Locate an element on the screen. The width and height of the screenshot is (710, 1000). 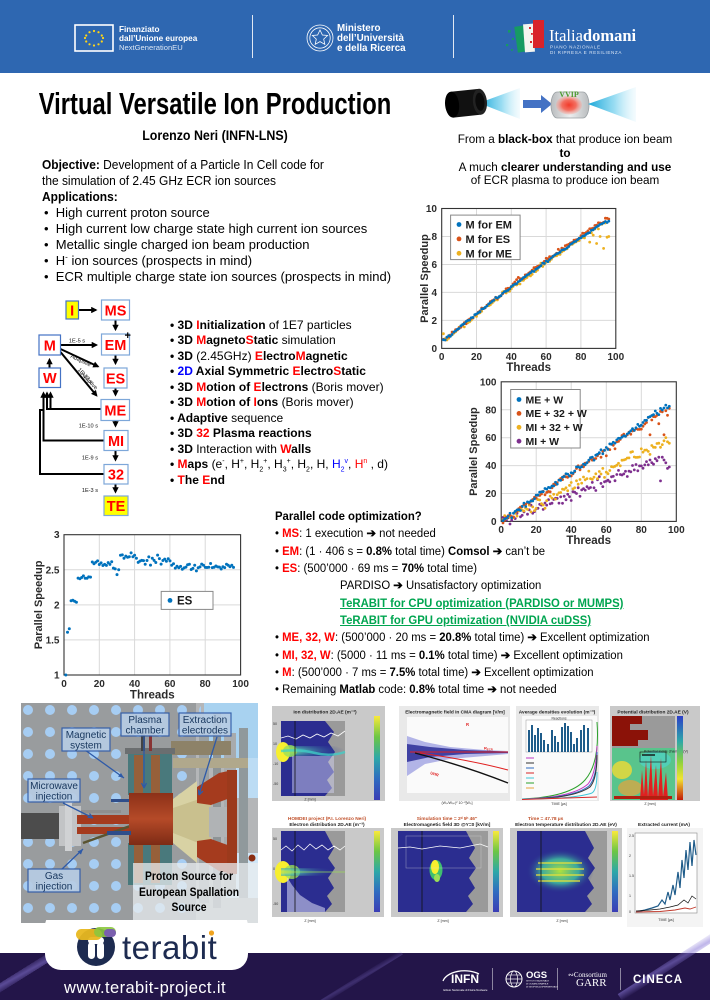
svg-text: R is located at coordinates (467, 724).